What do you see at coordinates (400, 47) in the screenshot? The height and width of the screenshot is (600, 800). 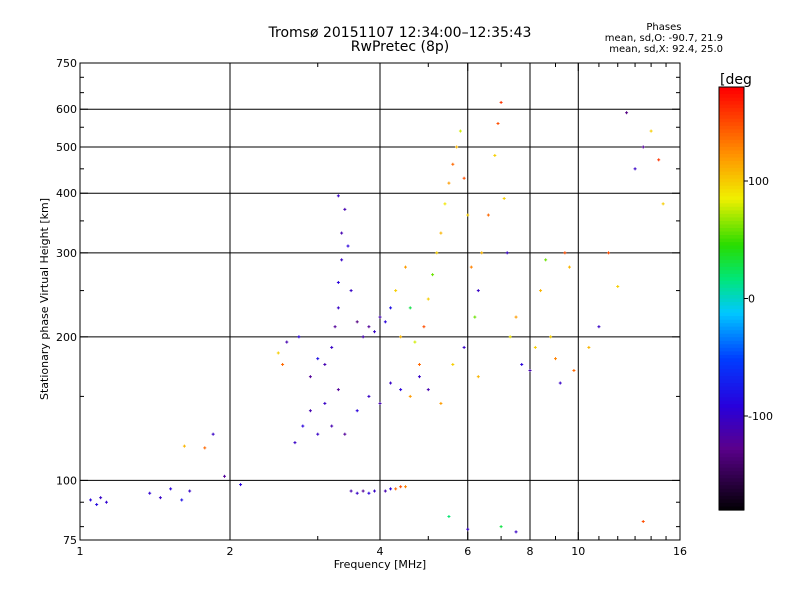 I see `chart-subtitle: RwPretec (8p)` at bounding box center [400, 47].